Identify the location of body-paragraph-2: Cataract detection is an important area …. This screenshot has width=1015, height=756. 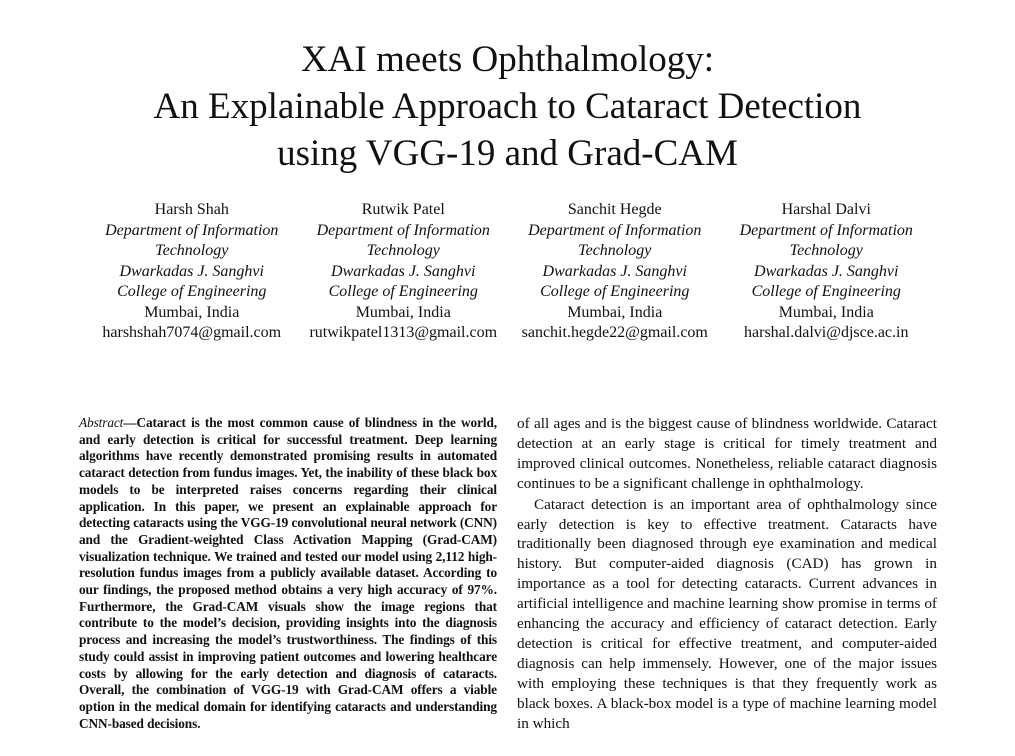
(727, 613).